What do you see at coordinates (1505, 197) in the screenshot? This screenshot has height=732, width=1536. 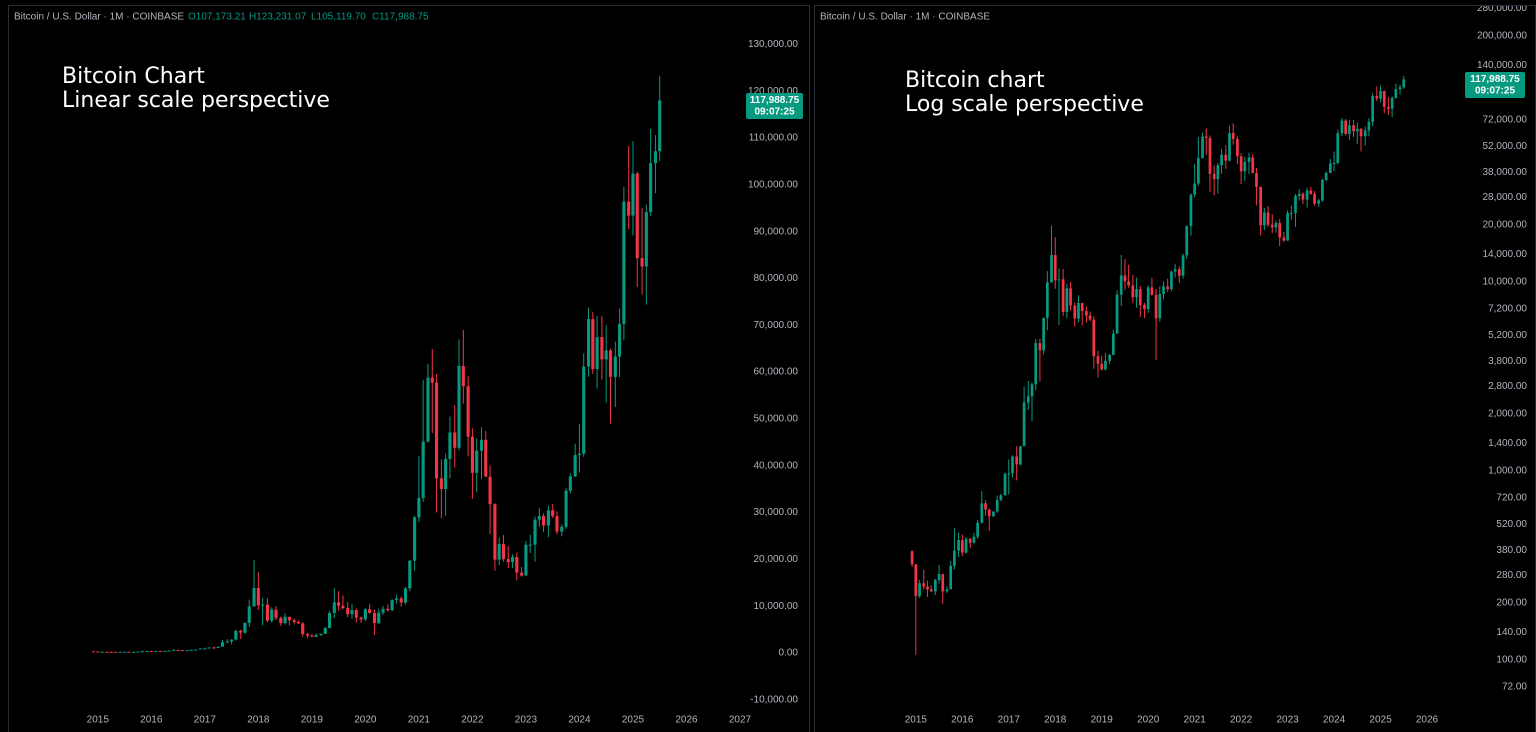 I see `y-tick-label: 28,000.00` at bounding box center [1505, 197].